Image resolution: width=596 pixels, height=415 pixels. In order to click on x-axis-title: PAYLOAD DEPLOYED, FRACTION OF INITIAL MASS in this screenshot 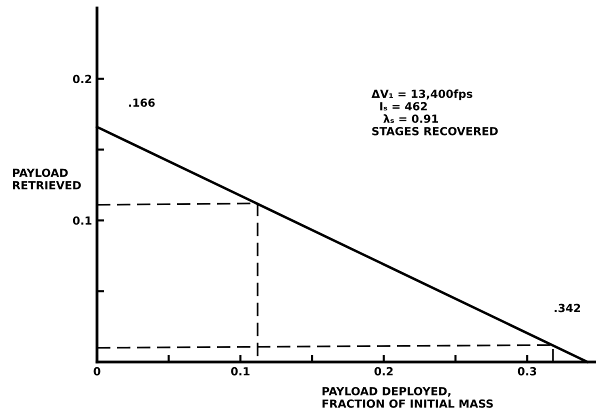, I will do `click(407, 397)`.